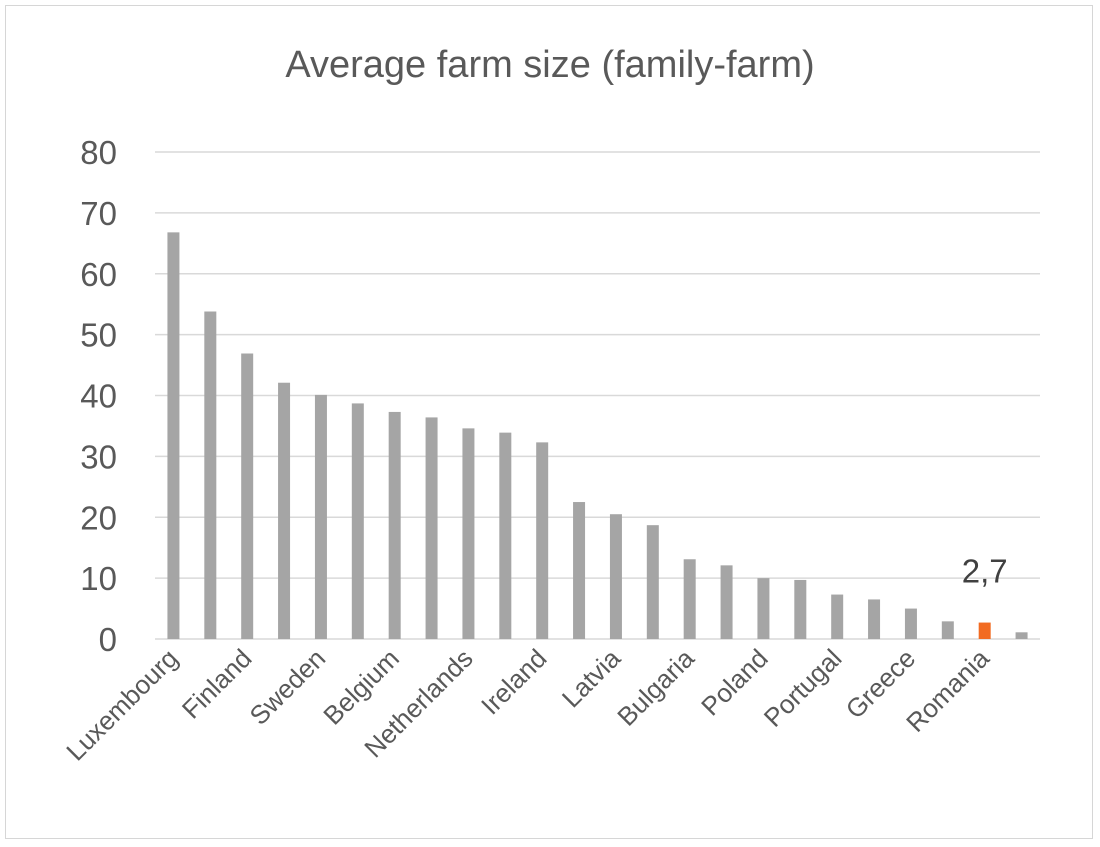 This screenshot has height=847, width=1100. Describe the element at coordinates (98, 274) in the screenshot. I see `y-tick-label: 60` at that location.